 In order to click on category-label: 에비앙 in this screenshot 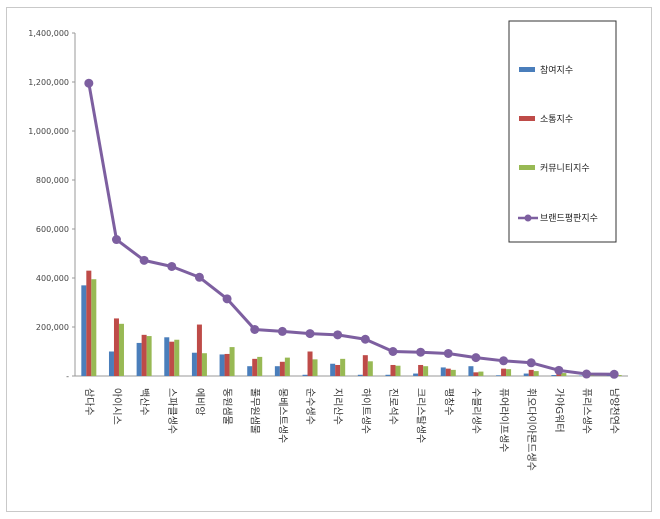, I will do `click(199, 402)`.